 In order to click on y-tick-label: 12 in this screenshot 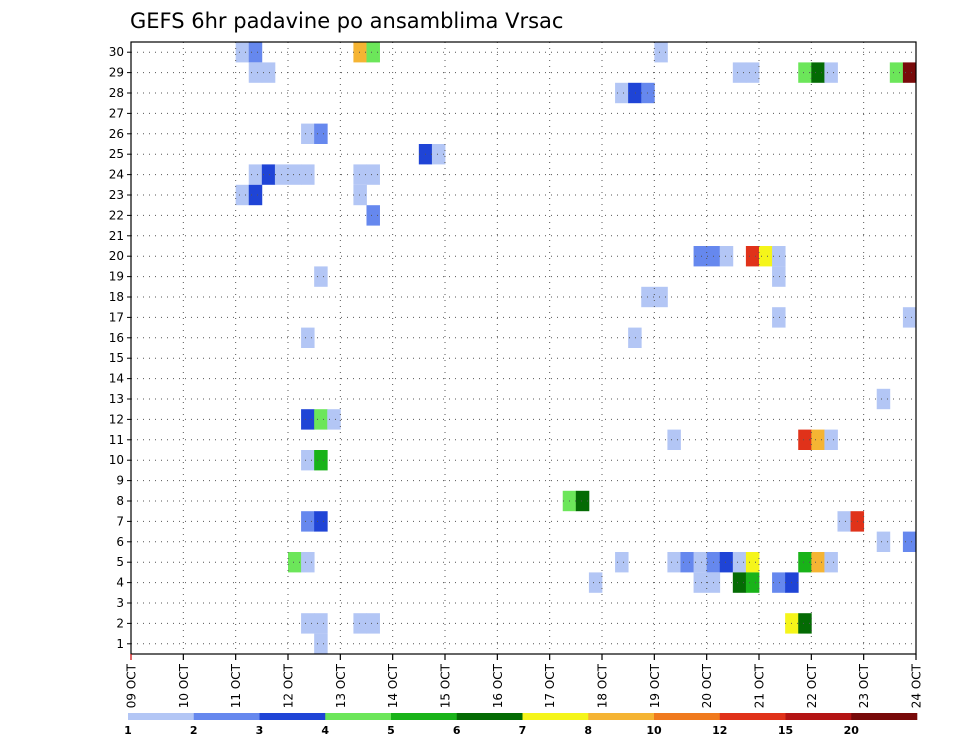, I will do `click(116, 419)`.